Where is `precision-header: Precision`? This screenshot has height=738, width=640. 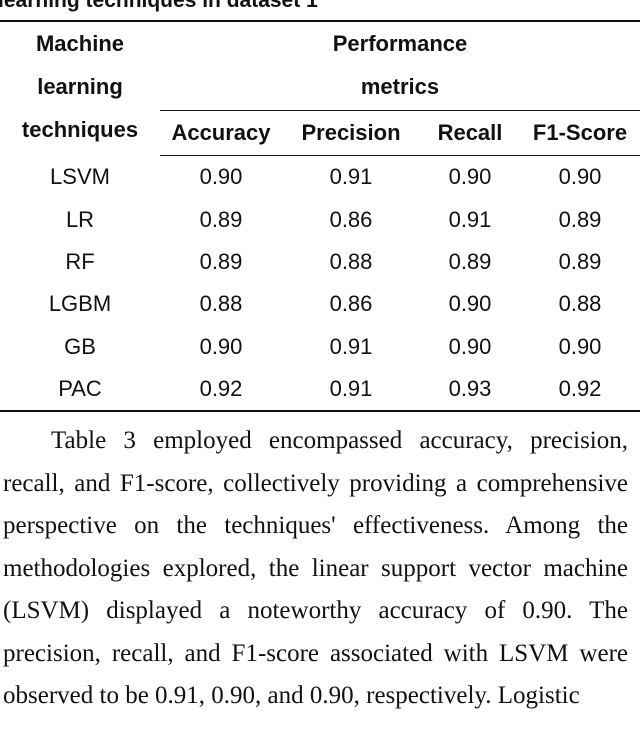 precision-header: Precision is located at coordinates (351, 133).